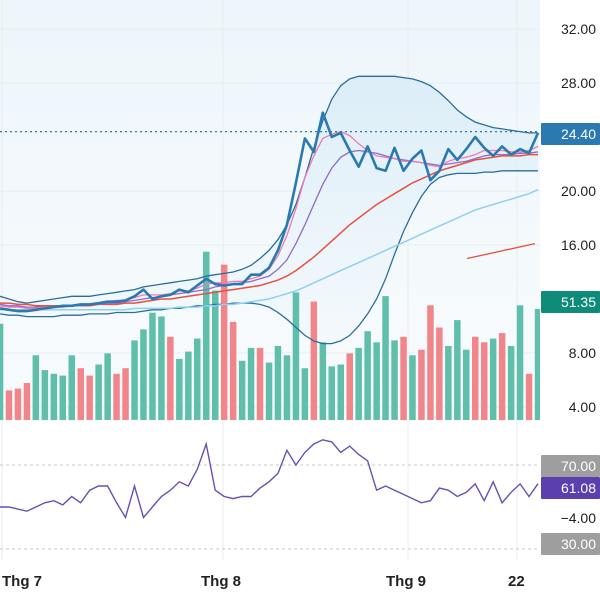 The width and height of the screenshot is (600, 600). What do you see at coordinates (578, 218) in the screenshot?
I see `price-axis: 32.00 28.00 20.00 16.00 8.00 4.00` at bounding box center [578, 218].